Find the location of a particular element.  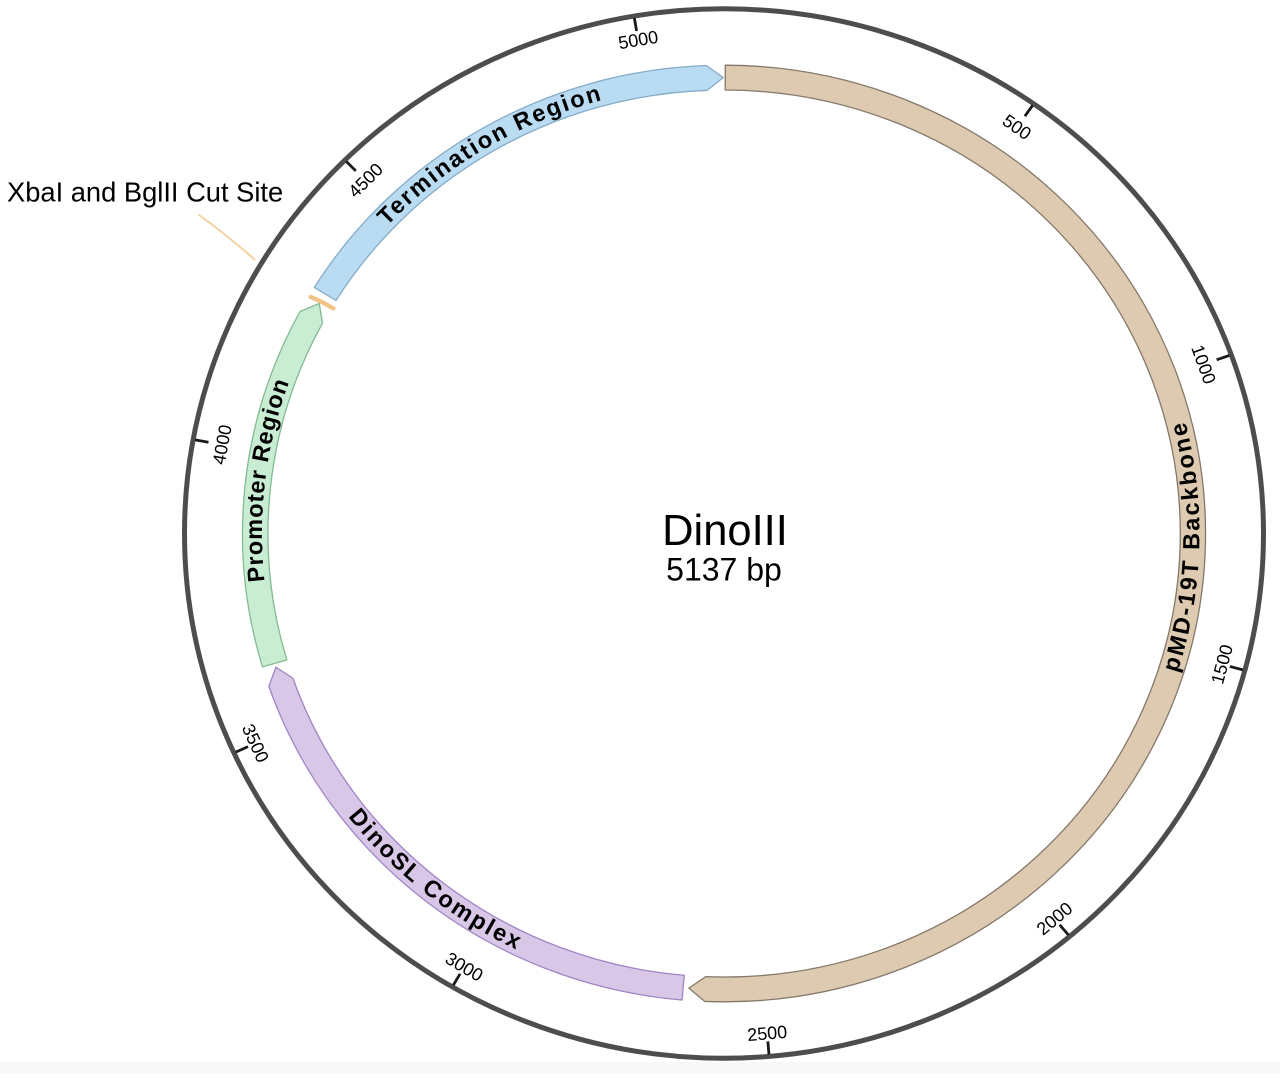

svg-text: 5137 bp is located at coordinates (724, 570).